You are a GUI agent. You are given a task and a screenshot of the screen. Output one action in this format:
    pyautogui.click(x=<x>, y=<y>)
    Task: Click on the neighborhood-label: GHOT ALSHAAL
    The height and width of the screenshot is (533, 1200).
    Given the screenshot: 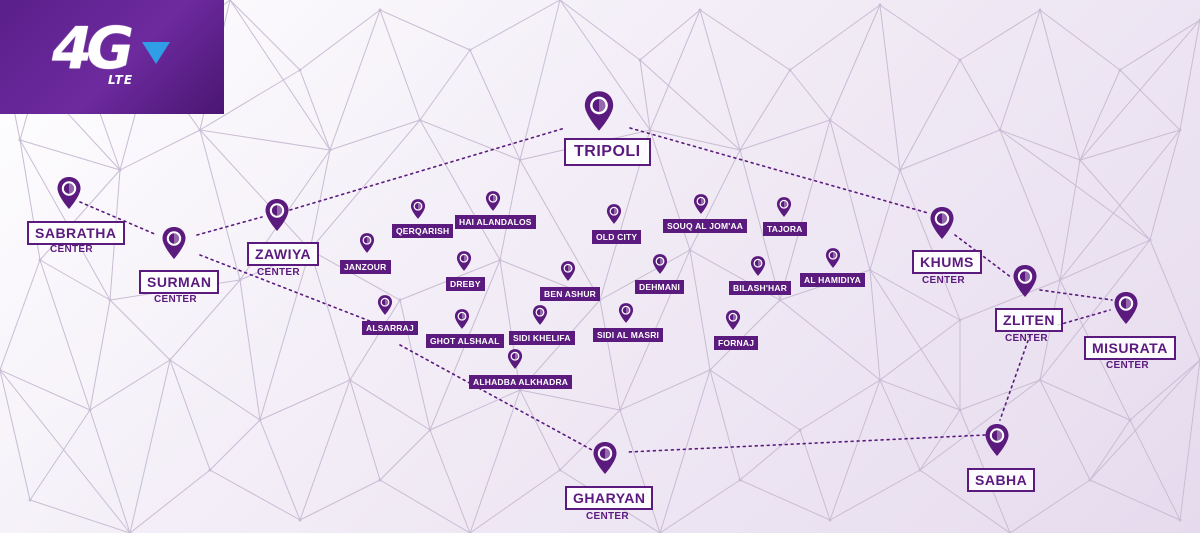 What is the action you would take?
    pyautogui.click(x=465, y=341)
    